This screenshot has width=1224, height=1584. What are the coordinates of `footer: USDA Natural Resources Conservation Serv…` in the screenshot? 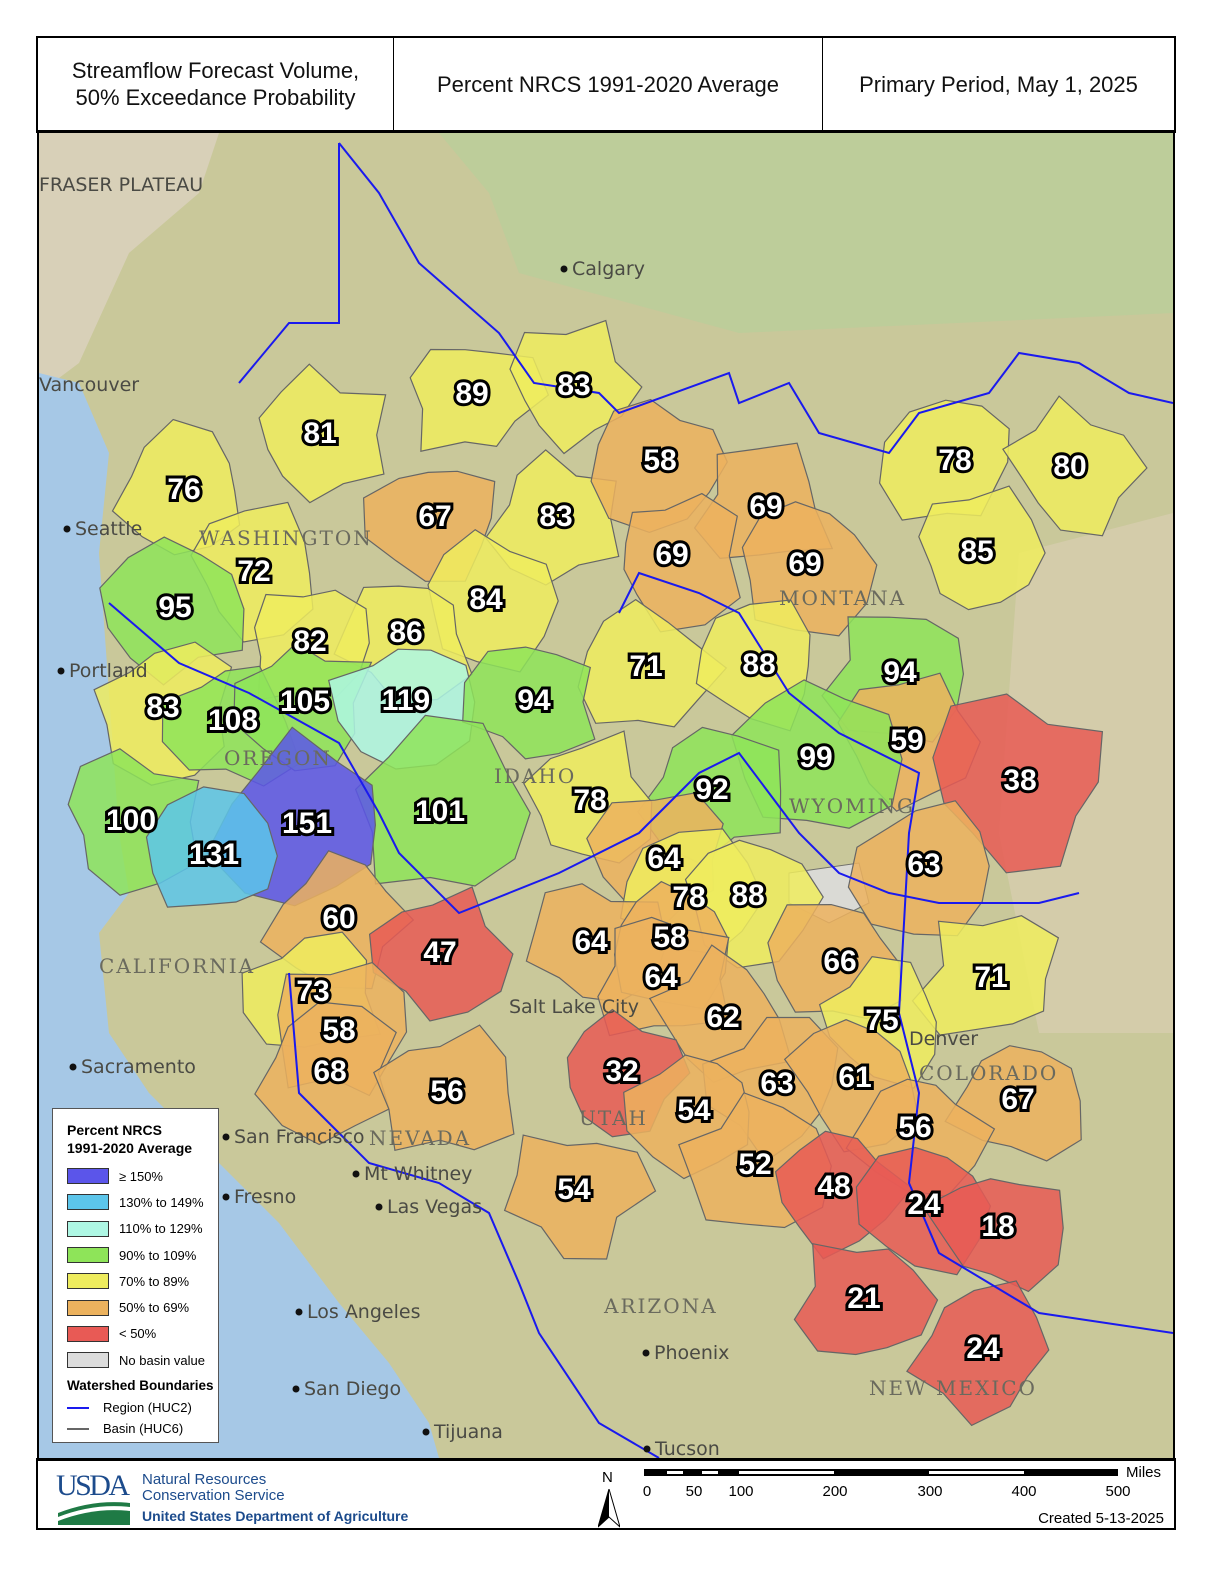 It's located at (606, 1494).